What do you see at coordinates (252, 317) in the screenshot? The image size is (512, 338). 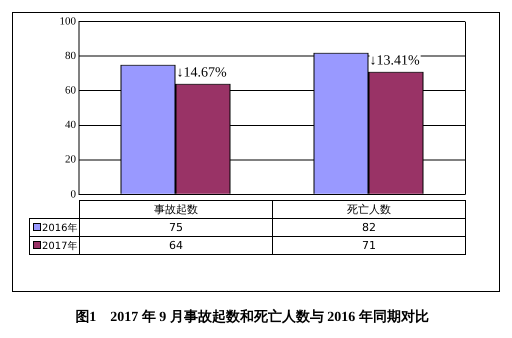 I see `text: 图1 2017 年 9 月事故起数和死亡人数与 2016 年同期对比` at bounding box center [252, 317].